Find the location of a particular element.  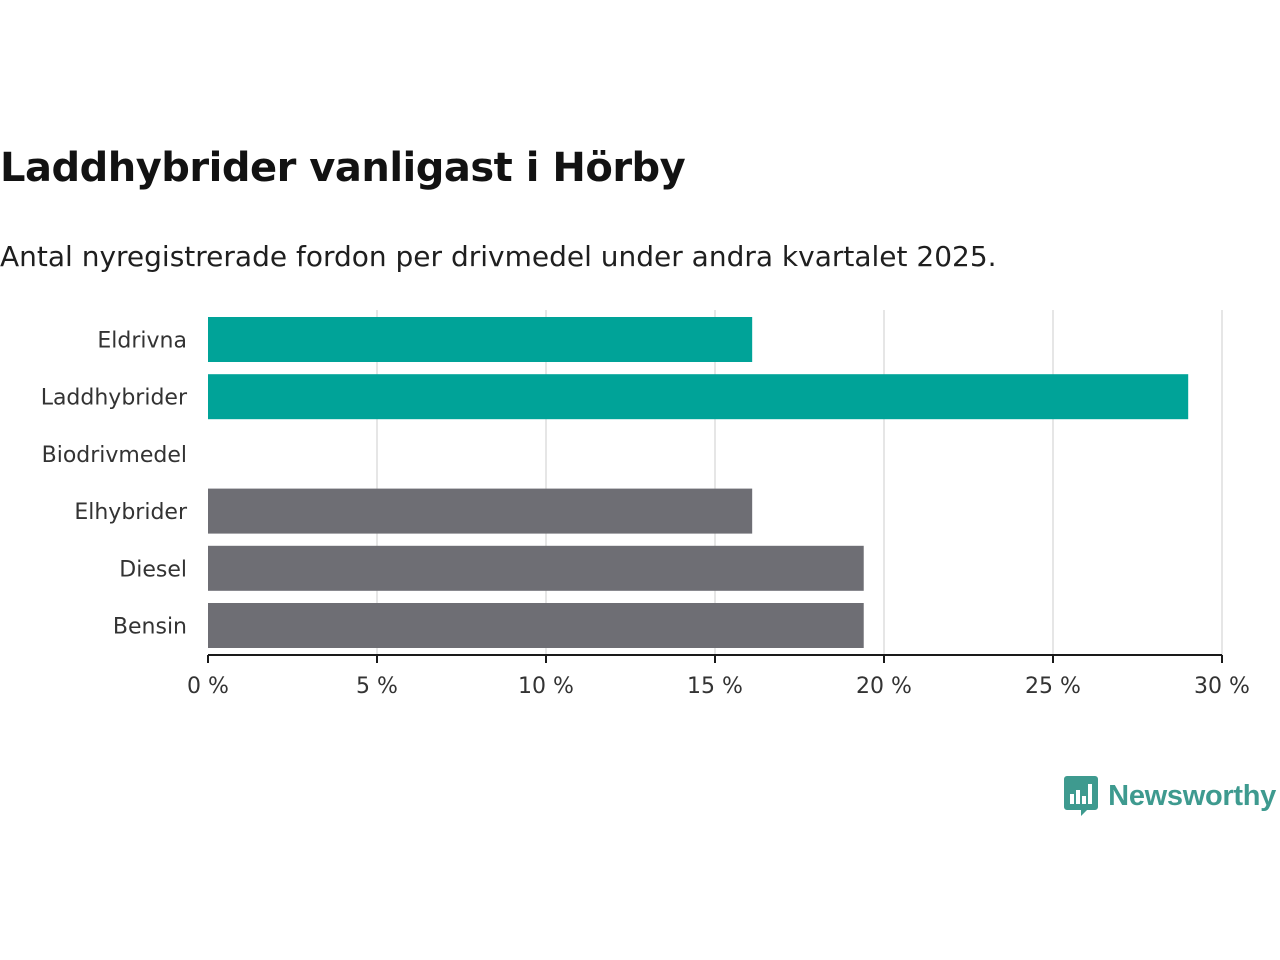

x-tick-label: 20 % is located at coordinates (884, 686).